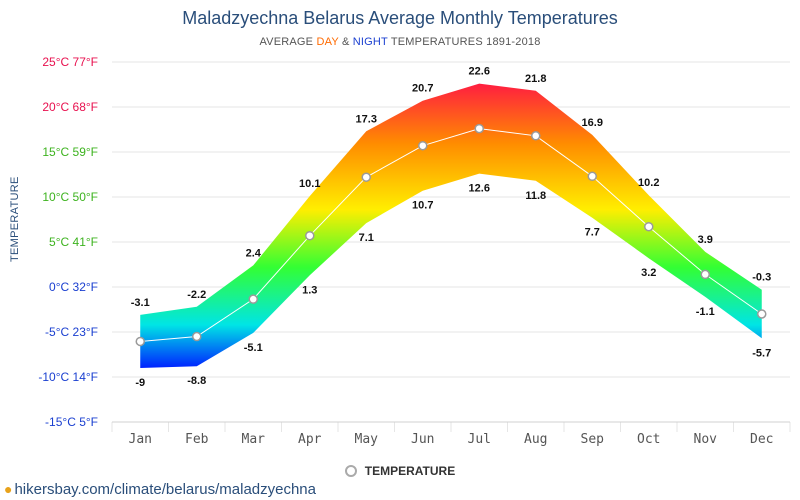 The image size is (800, 500). Describe the element at coordinates (73, 287) in the screenshot. I see `y-tick-label: 0°C 32°F` at that location.